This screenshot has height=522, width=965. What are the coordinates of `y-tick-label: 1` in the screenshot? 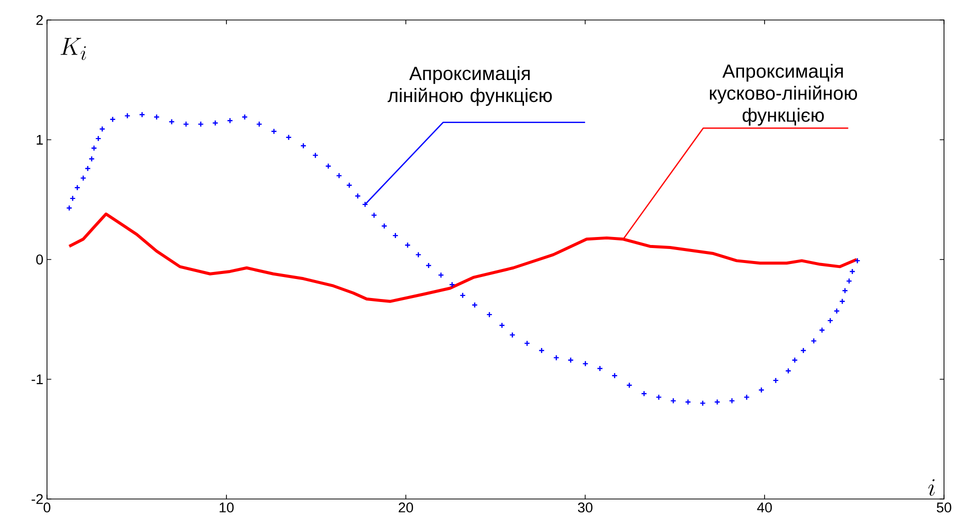 It's located at (39, 139).